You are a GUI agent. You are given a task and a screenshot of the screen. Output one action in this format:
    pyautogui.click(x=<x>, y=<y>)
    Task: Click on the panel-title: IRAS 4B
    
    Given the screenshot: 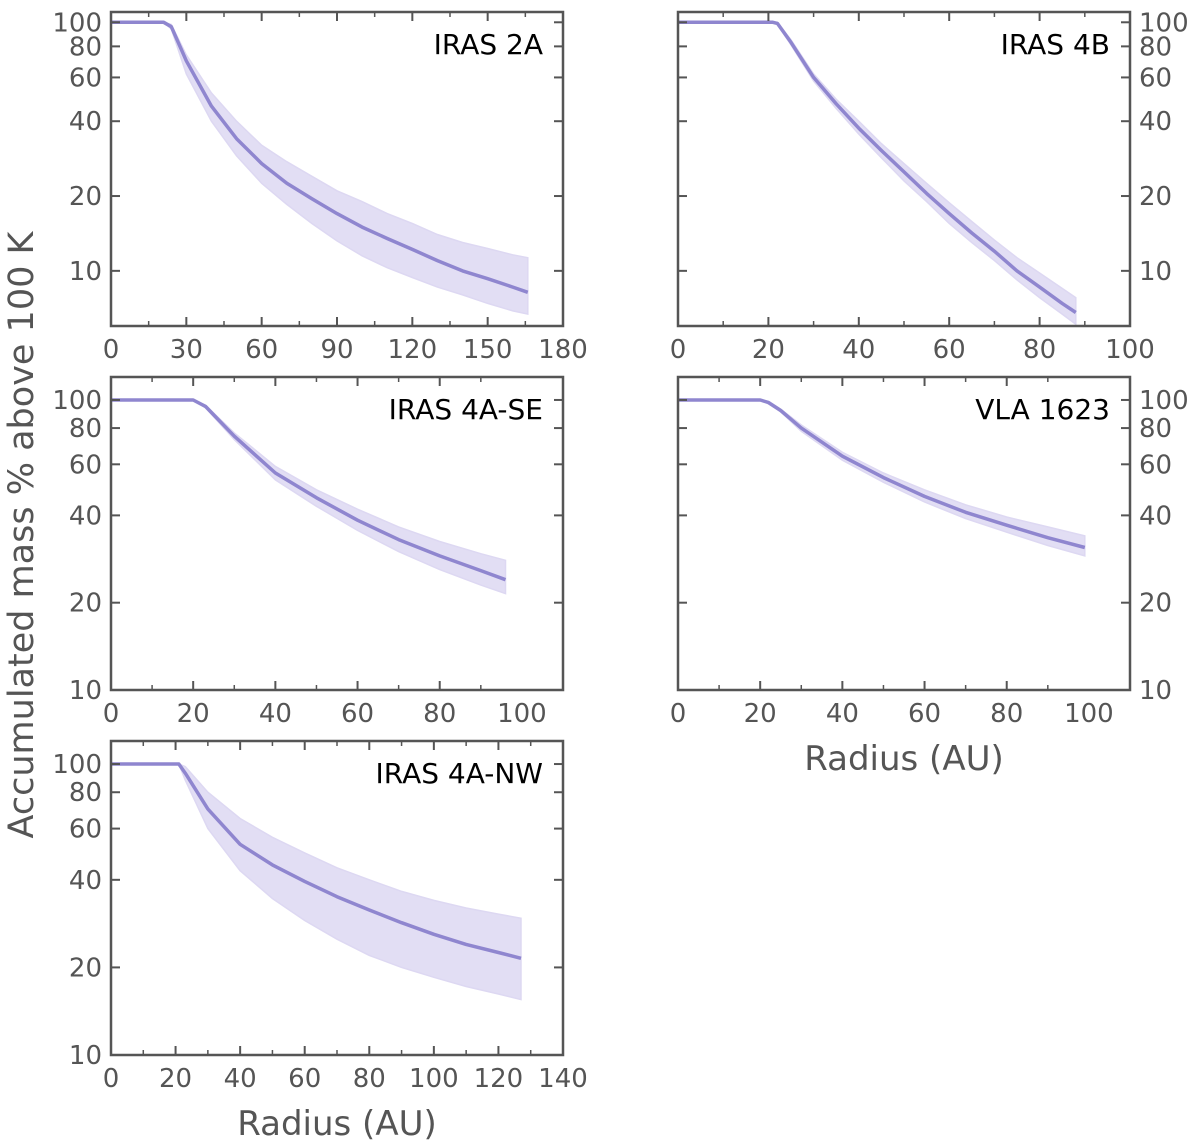 What is the action you would take?
    pyautogui.click(x=1055, y=44)
    